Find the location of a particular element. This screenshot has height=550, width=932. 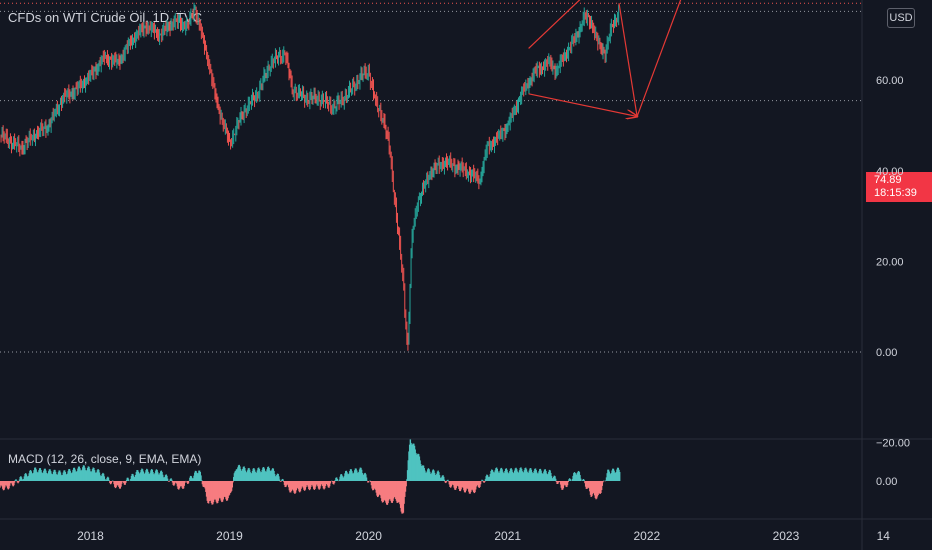

x-tick-label: 2023 is located at coordinates (786, 536).